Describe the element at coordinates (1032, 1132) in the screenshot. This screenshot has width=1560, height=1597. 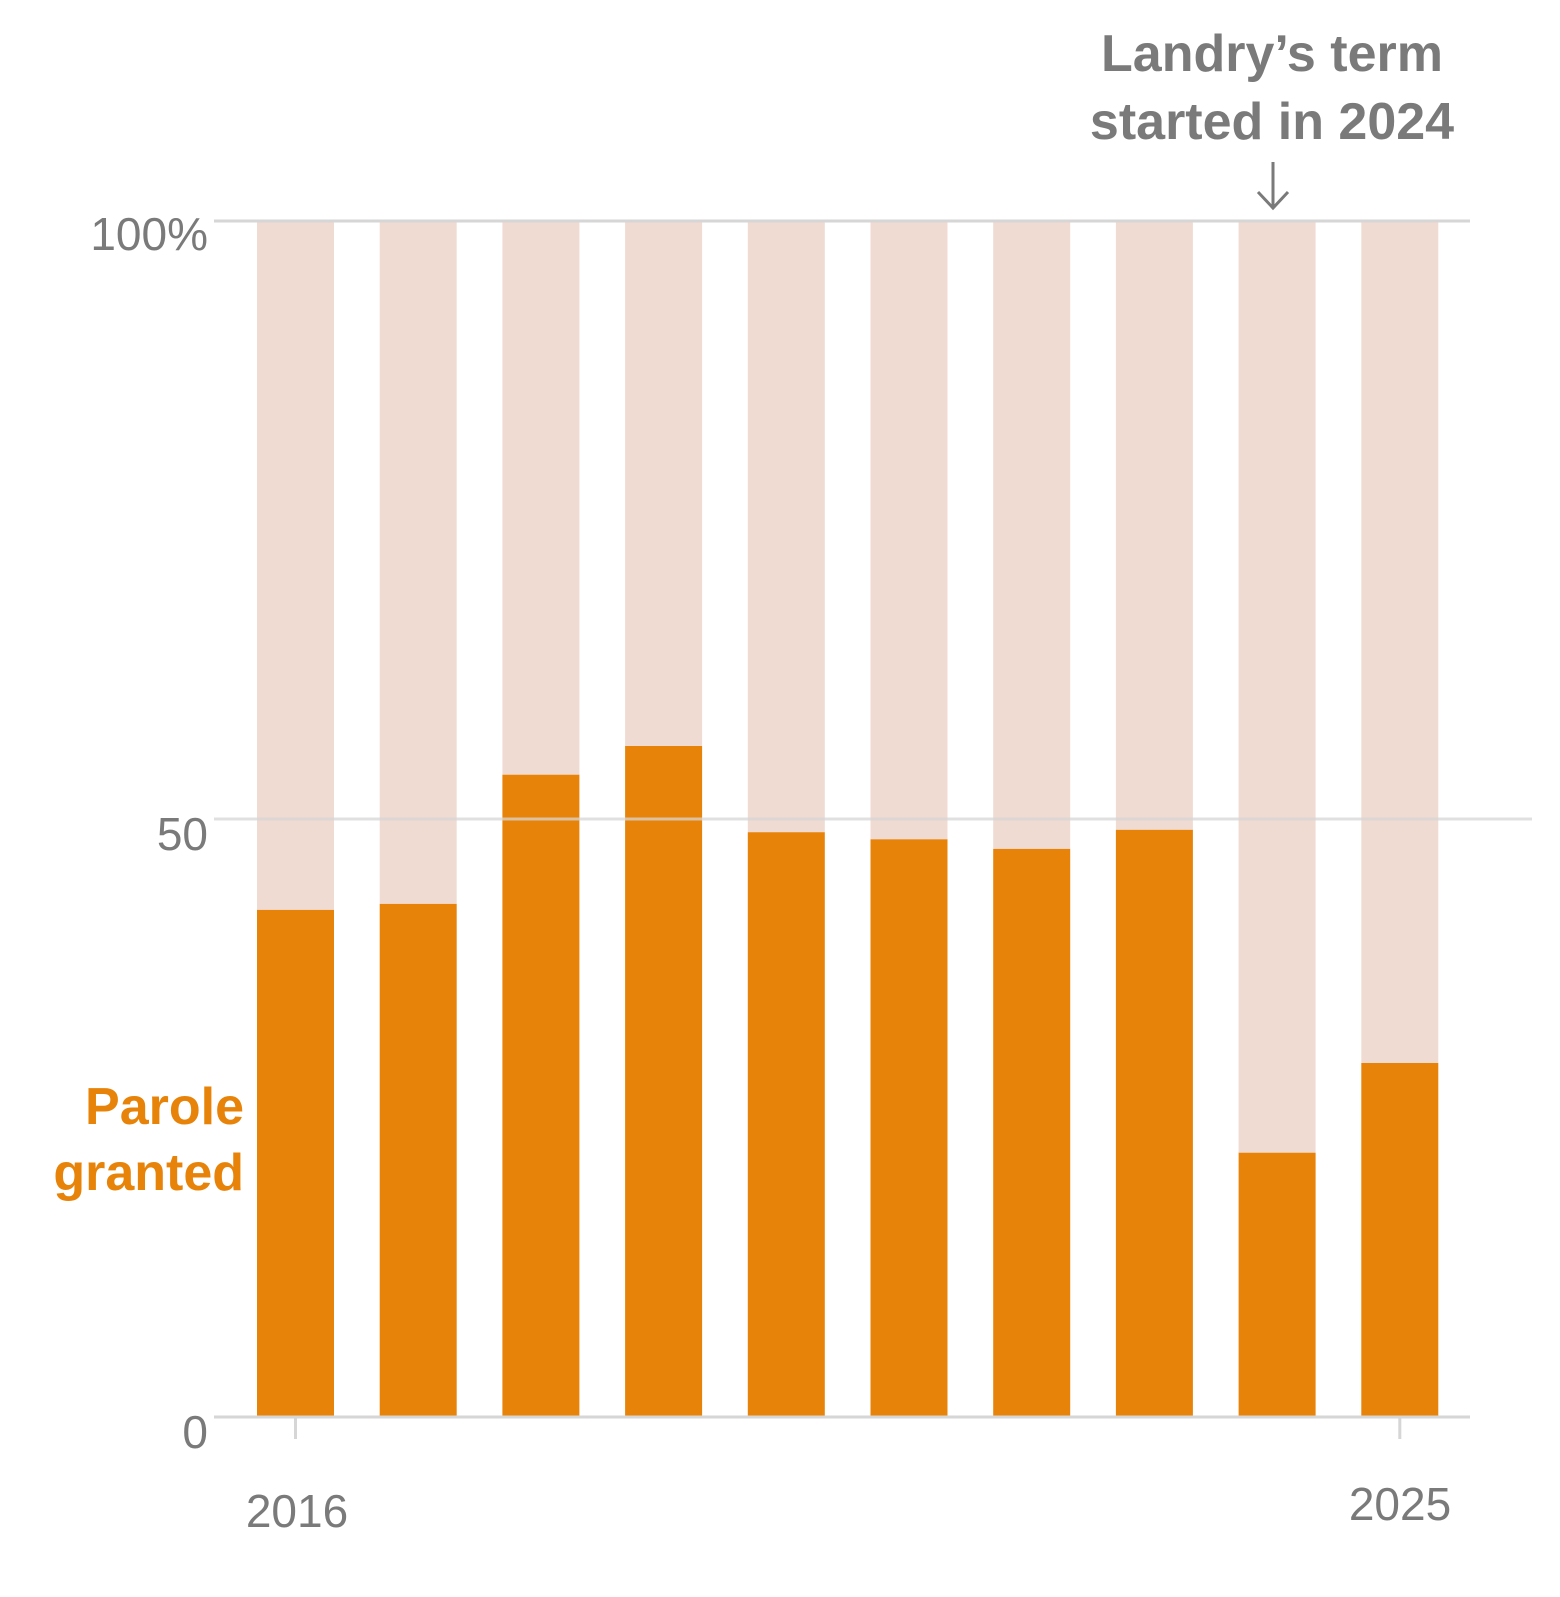
I see `bar-granted-2022` at that location.